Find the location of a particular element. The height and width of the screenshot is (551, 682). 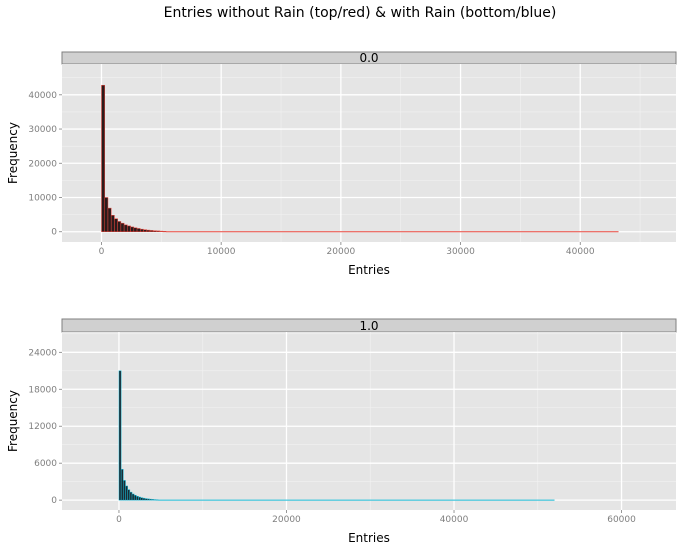

y-tick-label: 20000 is located at coordinates (42, 164).